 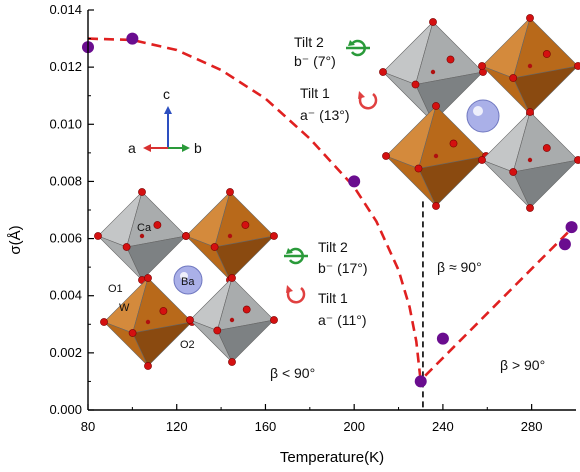 What do you see at coordinates (65, 123) in the screenshot?
I see `y-tick-label: 0.010` at bounding box center [65, 123].